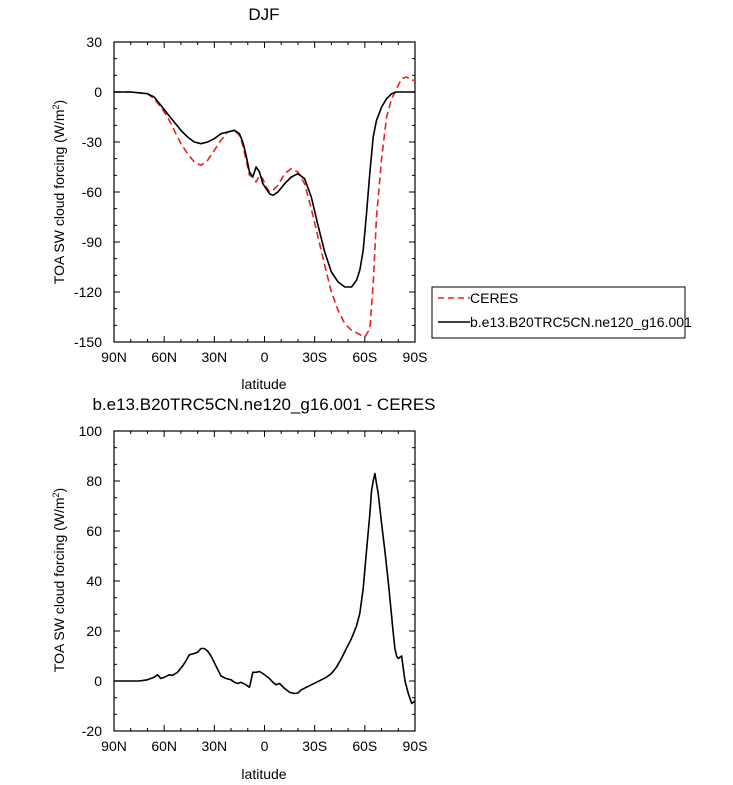 This screenshot has width=733, height=785. Describe the element at coordinates (265, 746) in the screenshot. I see `bottom-chart-x-tick-label: 0` at that location.